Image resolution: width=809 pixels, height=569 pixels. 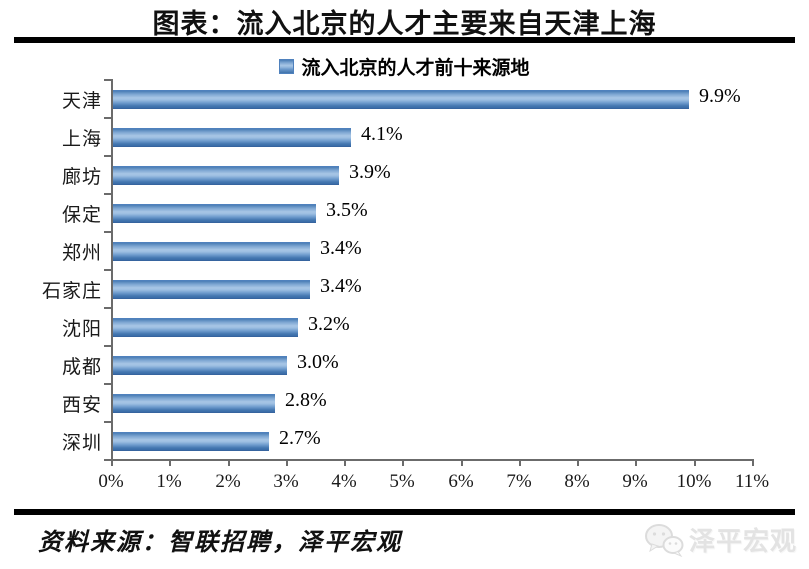 I want to click on x-tick-label: 3%, so click(x=286, y=481).